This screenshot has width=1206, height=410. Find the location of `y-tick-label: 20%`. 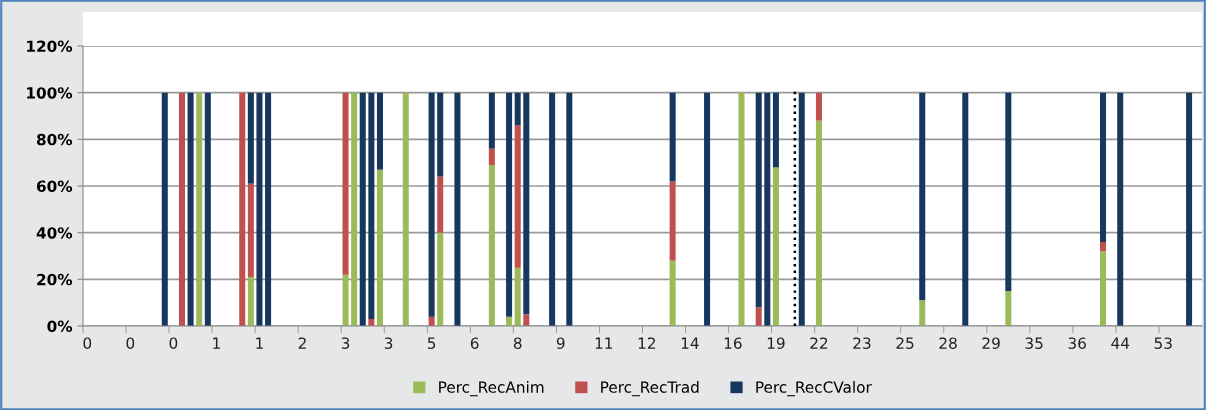

y-tick-label: 20% is located at coordinates (55, 279).